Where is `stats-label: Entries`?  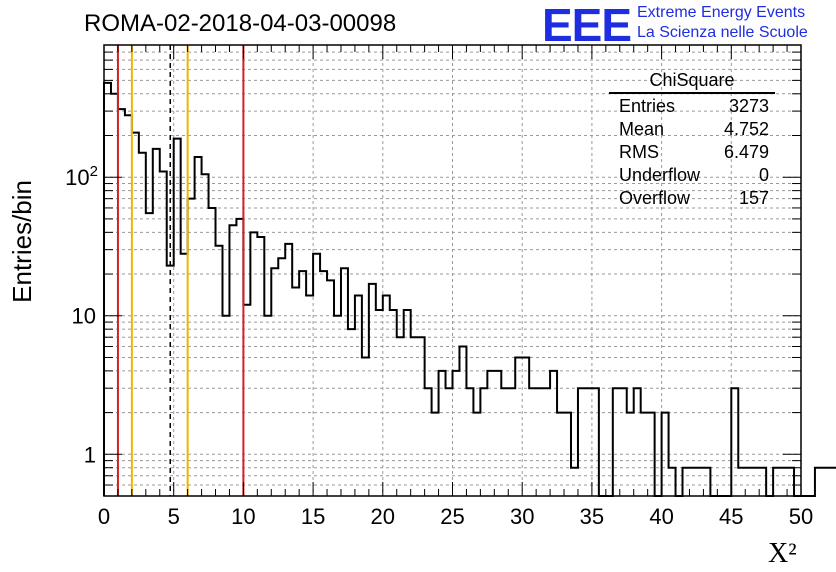
stats-label: Entries is located at coordinates (647, 106).